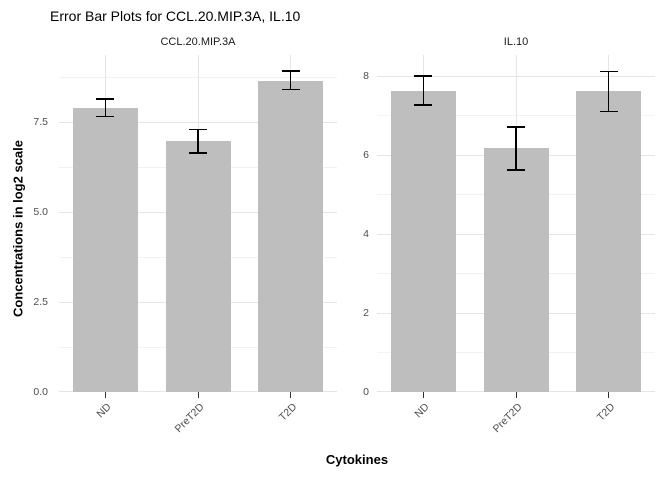 The height and width of the screenshot is (480, 672). I want to click on y-tick-label: 2.5, so click(40, 301).